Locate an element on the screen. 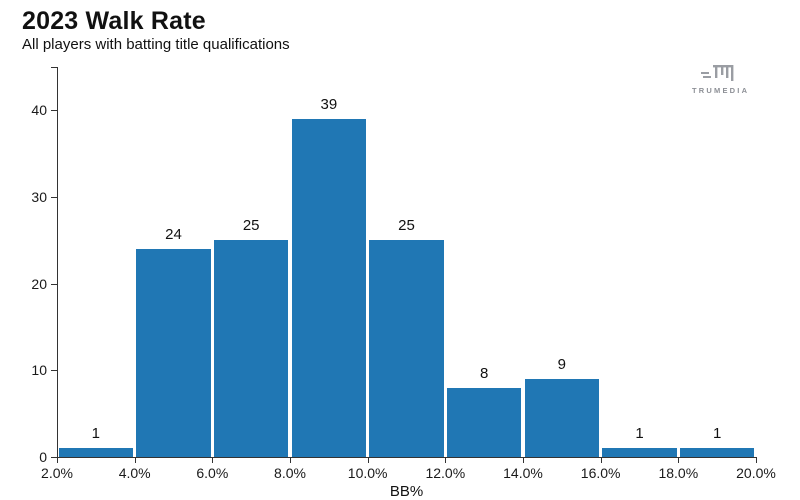 This screenshot has width=800, height=500. y-axis-line is located at coordinates (57, 262).